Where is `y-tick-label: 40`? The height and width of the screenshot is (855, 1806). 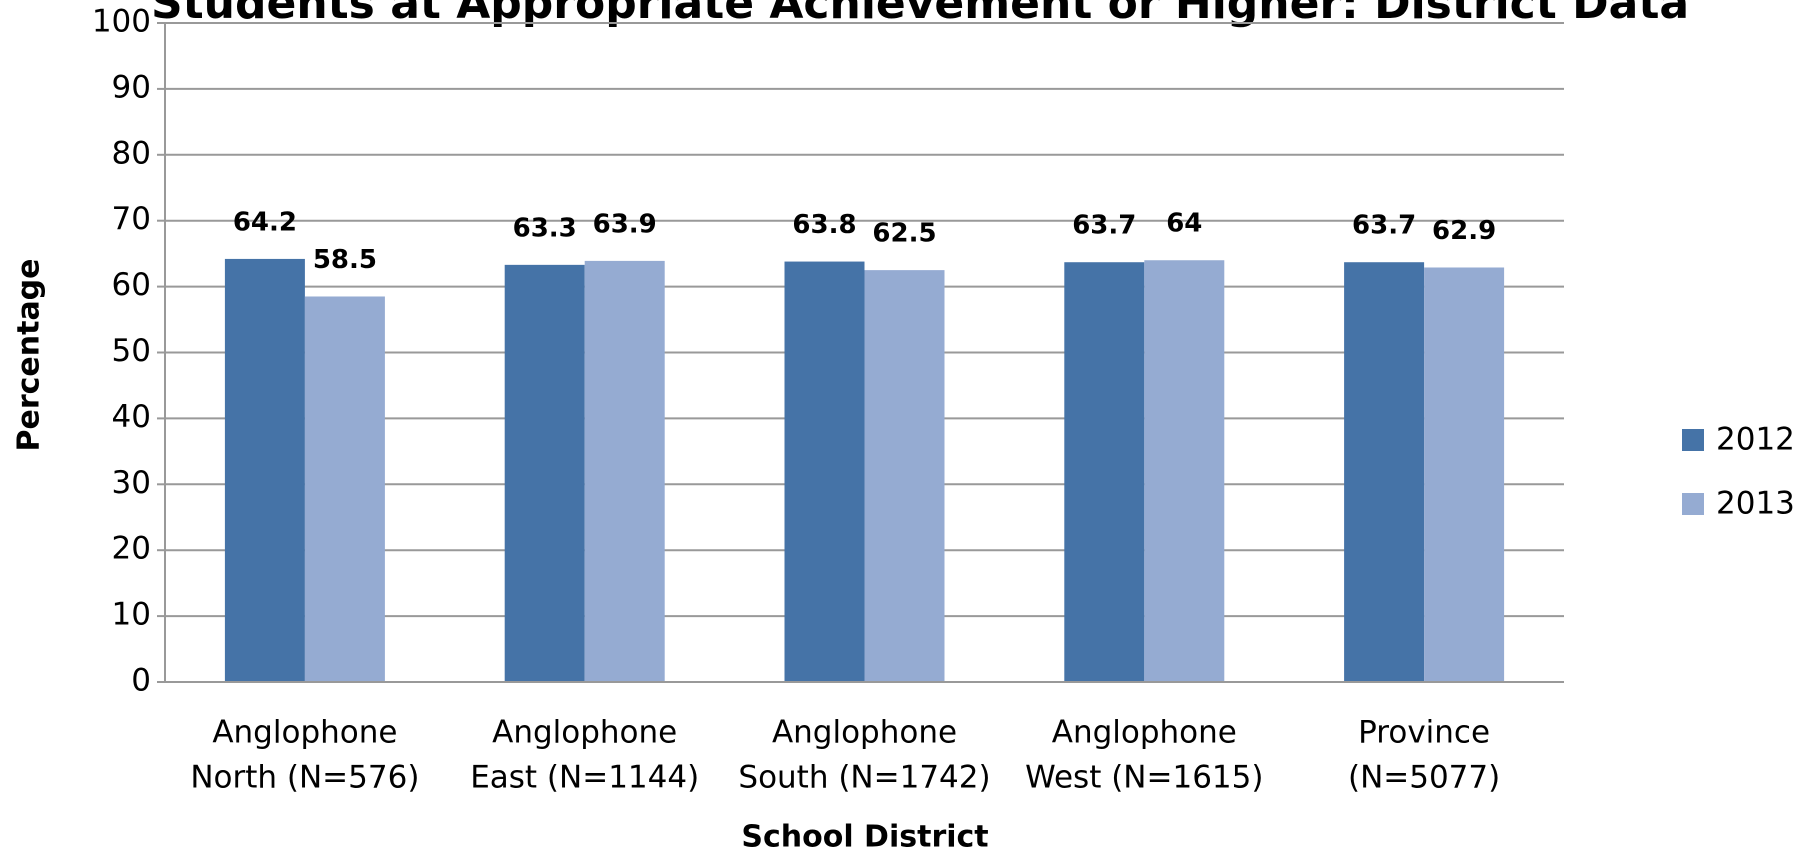
y-tick-label: 40 is located at coordinates (131, 417).